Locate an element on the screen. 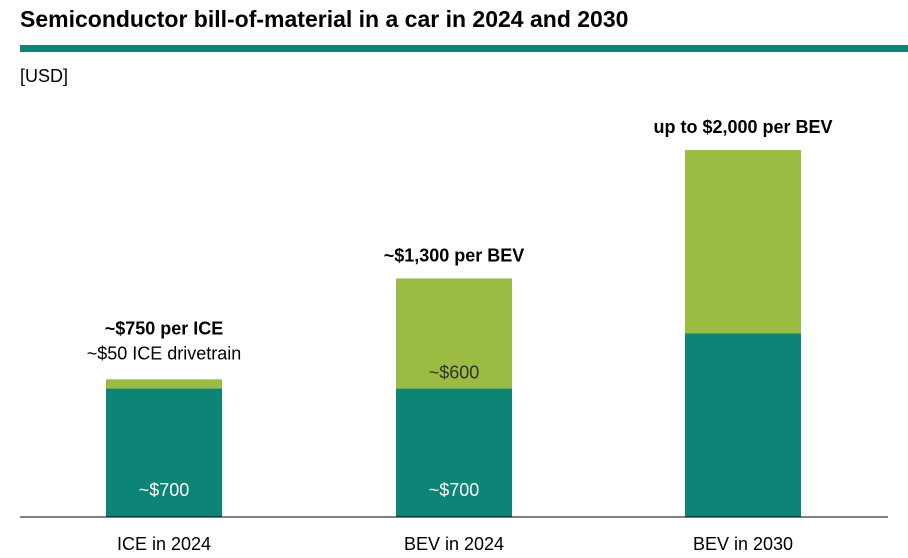 The width and height of the screenshot is (908, 558). x-tick-label: ICE in 2024 is located at coordinates (164, 544).